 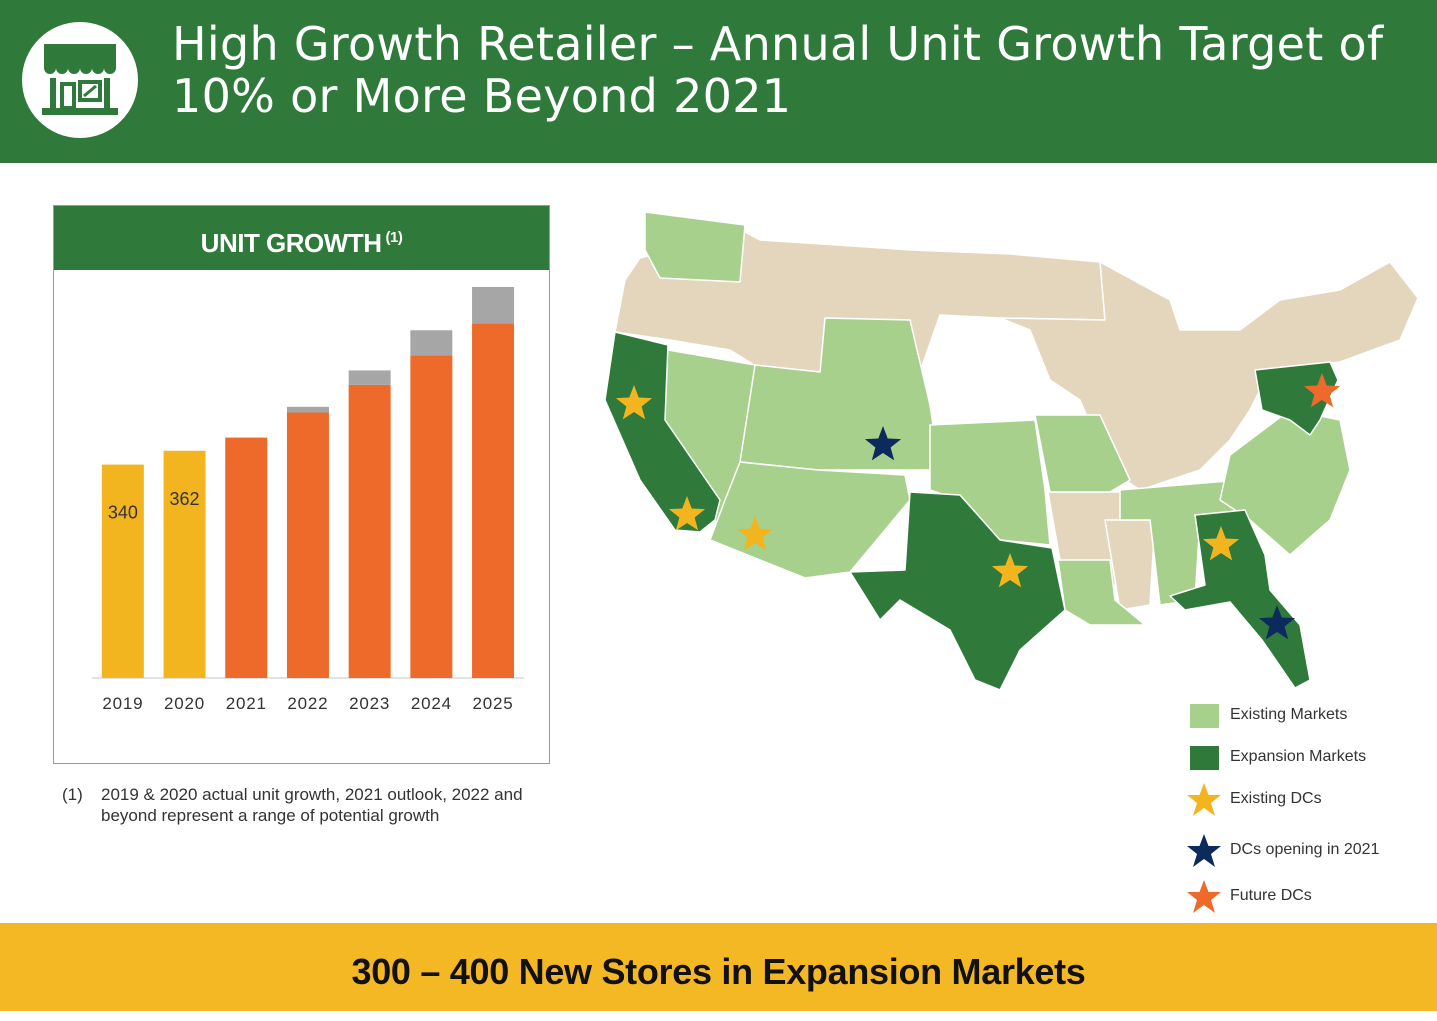 I want to click on map-region-expansion-ca, so click(x=662, y=432).